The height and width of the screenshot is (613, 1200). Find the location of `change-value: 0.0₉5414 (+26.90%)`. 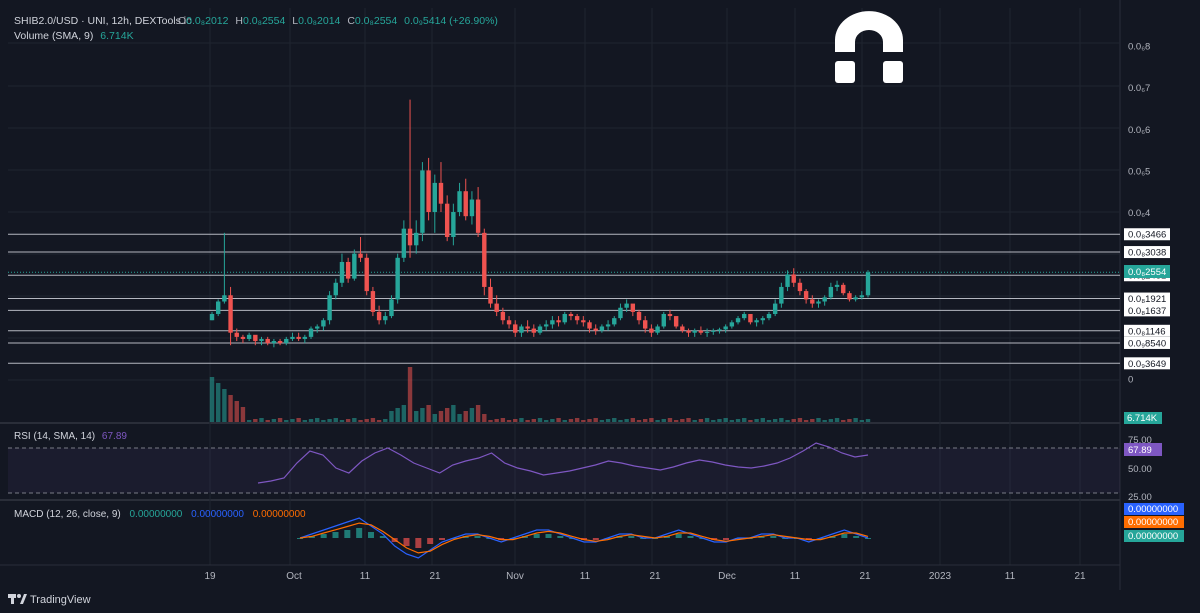

change-value: 0.0₉5414 (+26.90%) is located at coordinates (451, 21).